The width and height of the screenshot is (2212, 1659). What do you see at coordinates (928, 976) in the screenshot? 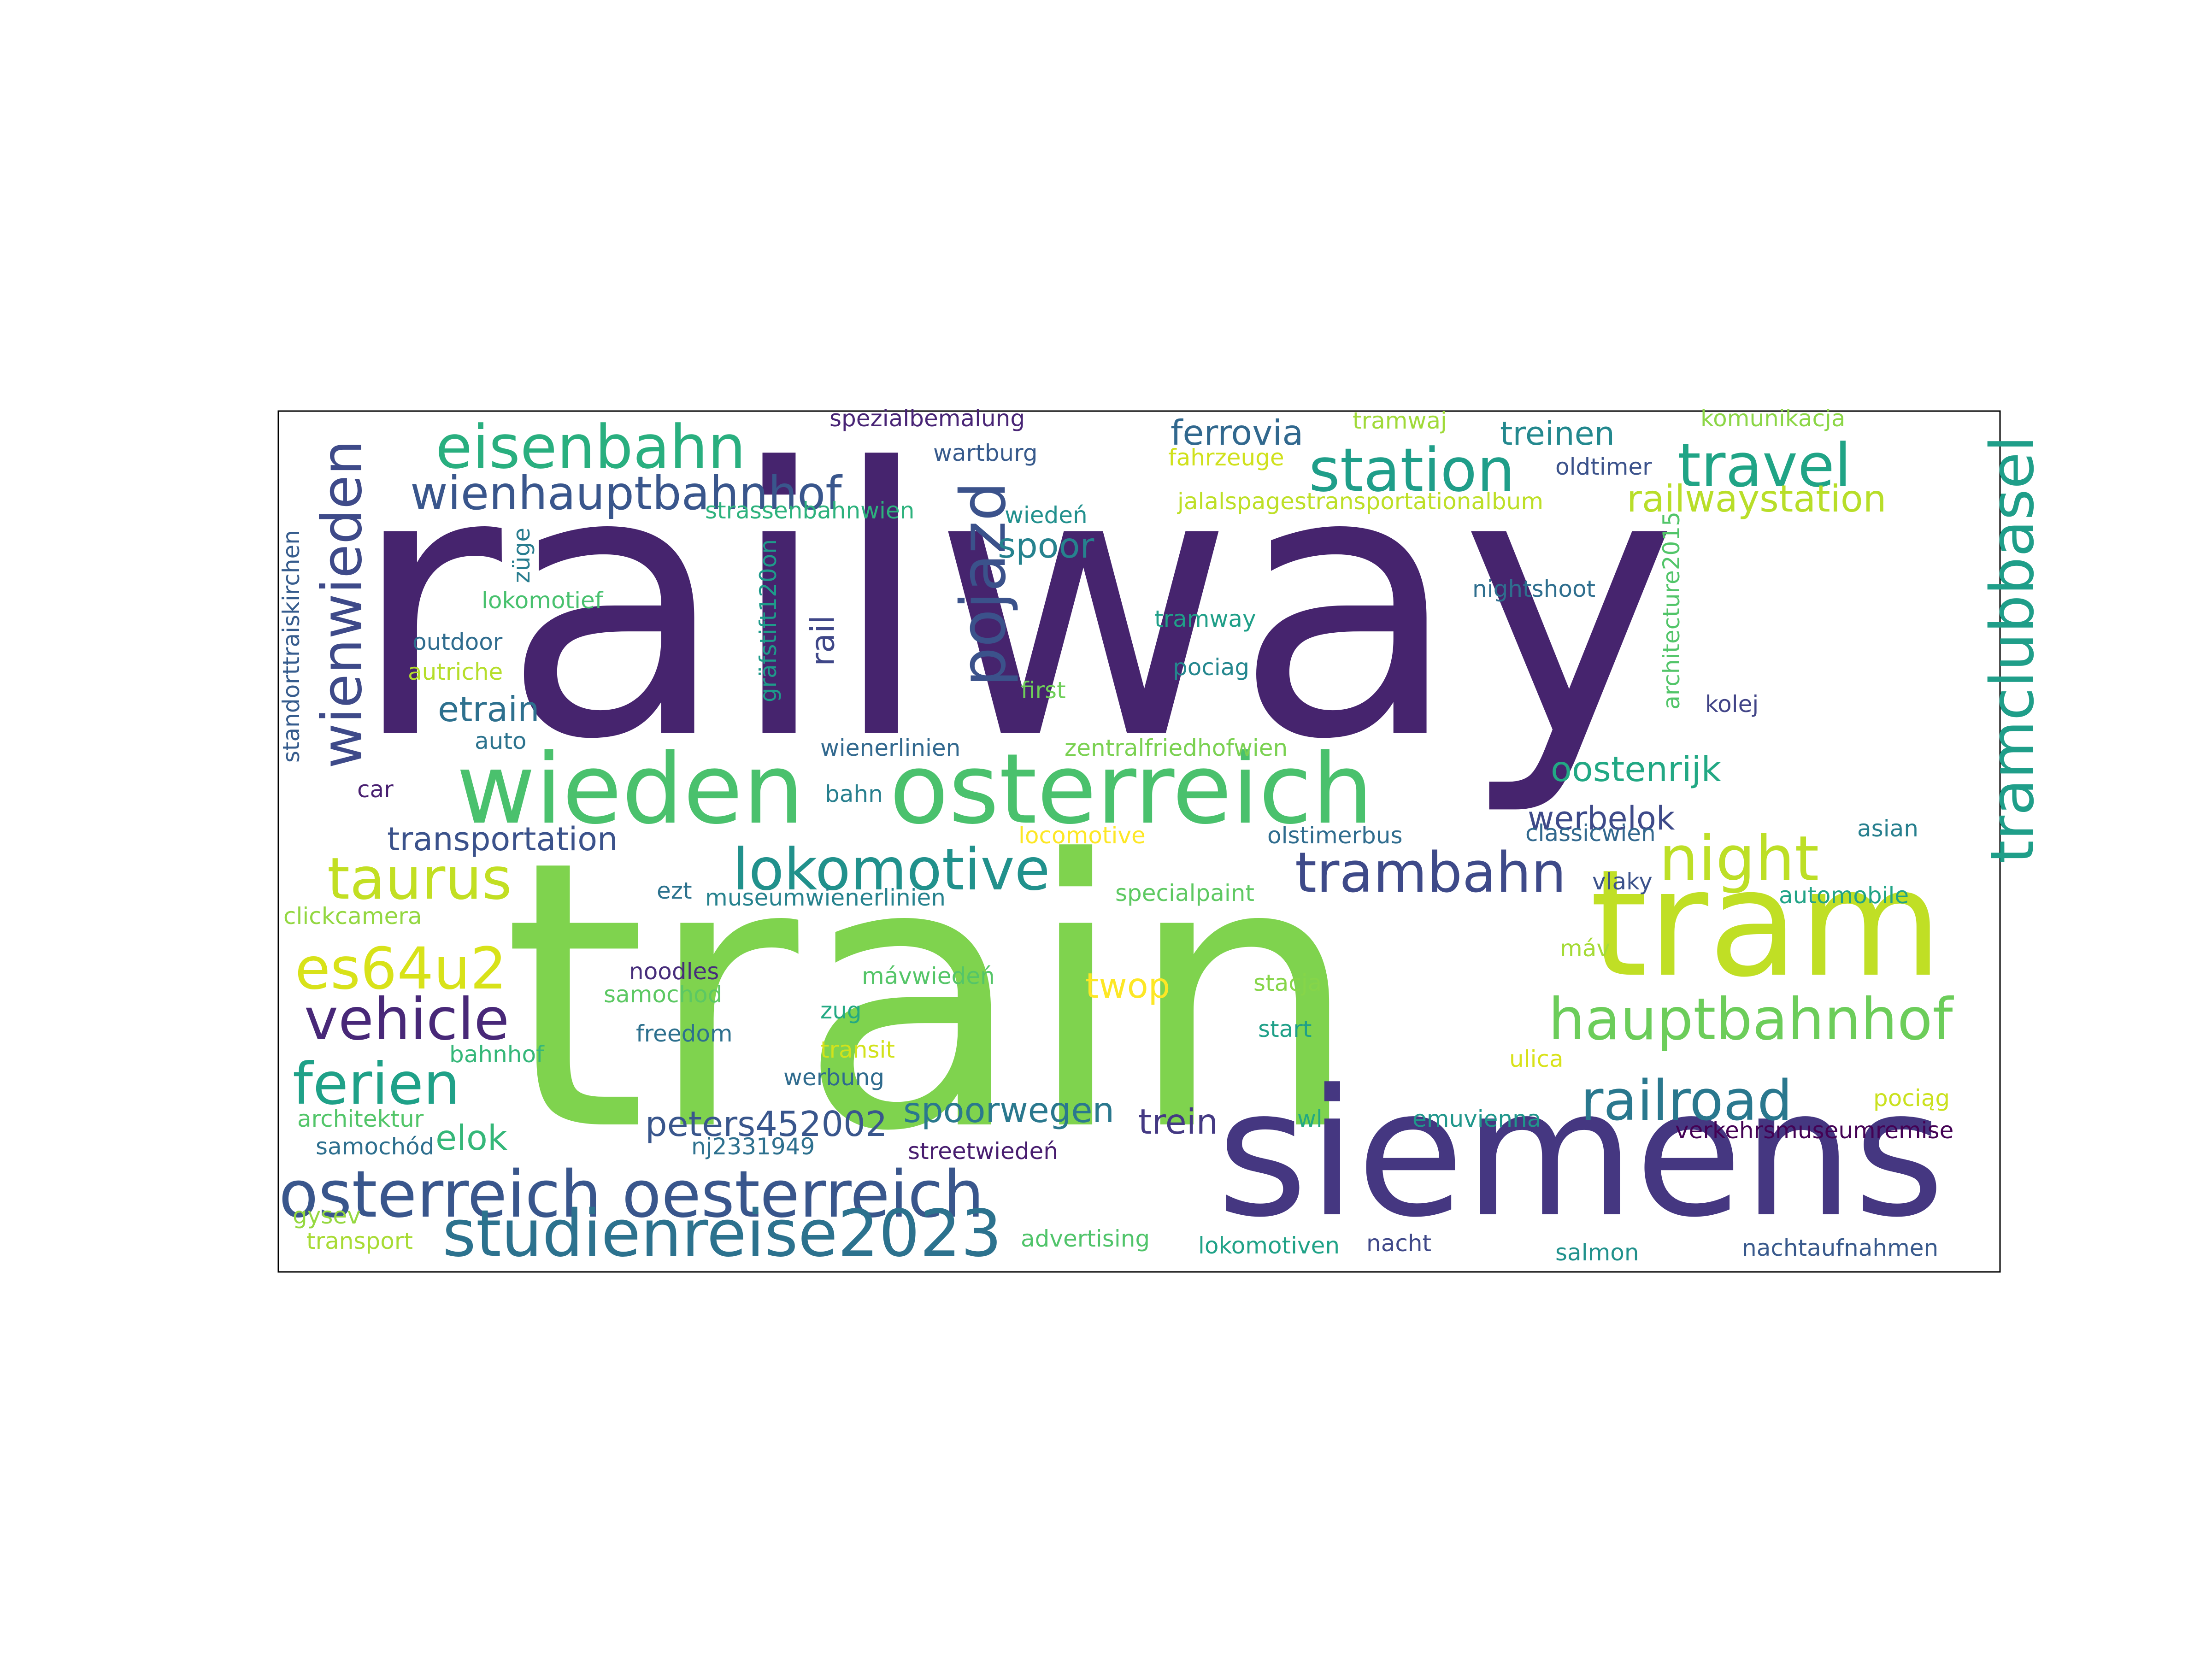
I see `word-mavwieden: mávwiedeń` at bounding box center [928, 976].